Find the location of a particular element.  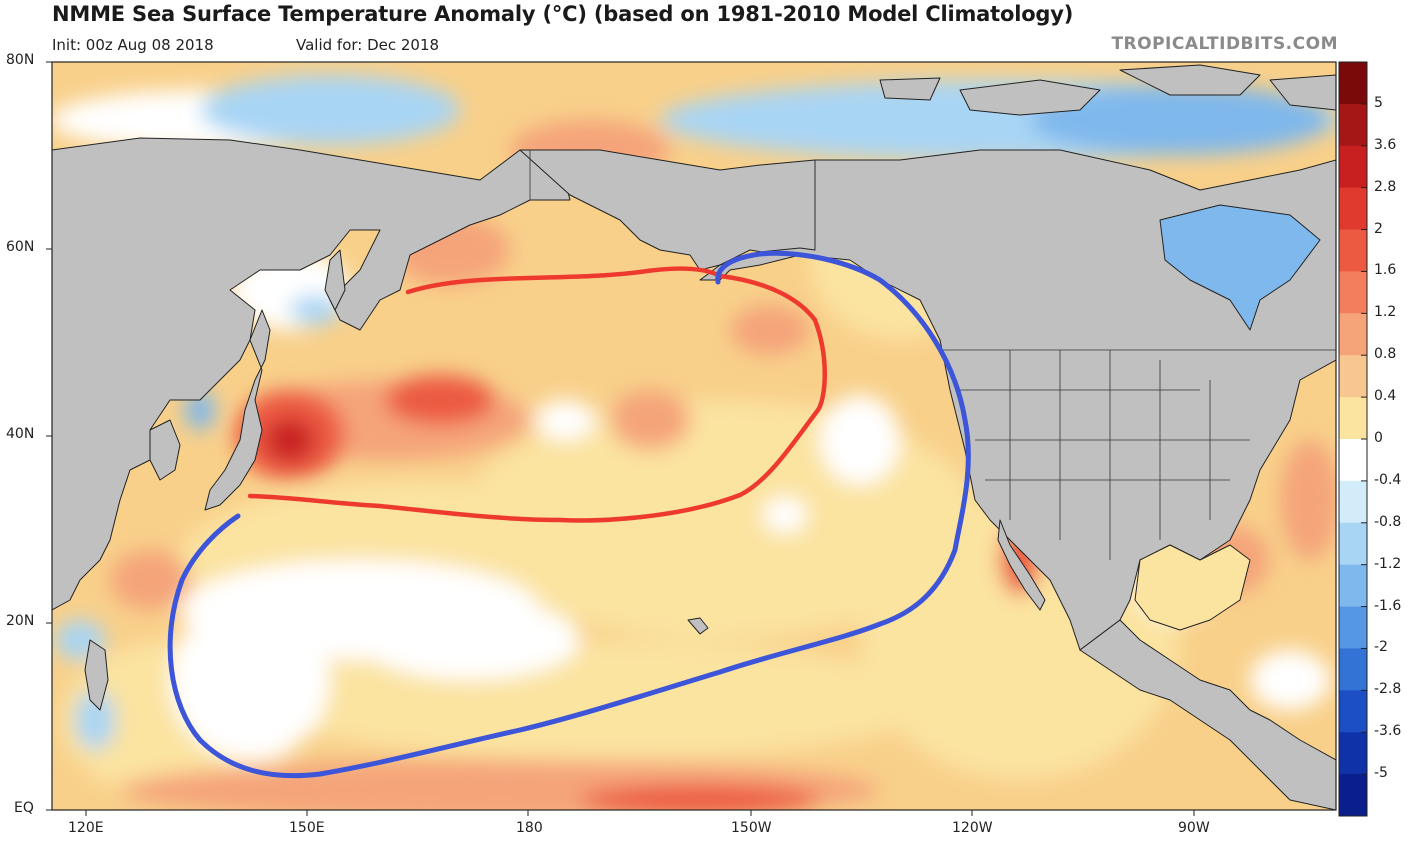

colorbar-label: -0.8 is located at coordinates (1388, 521).